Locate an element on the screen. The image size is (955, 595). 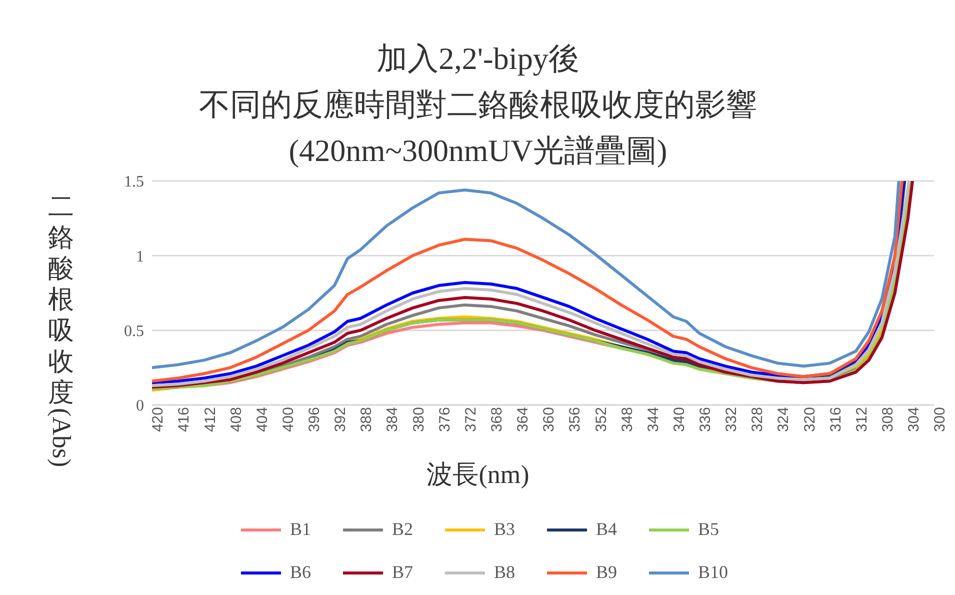
x-tick-label: 364 is located at coordinates (523, 419).